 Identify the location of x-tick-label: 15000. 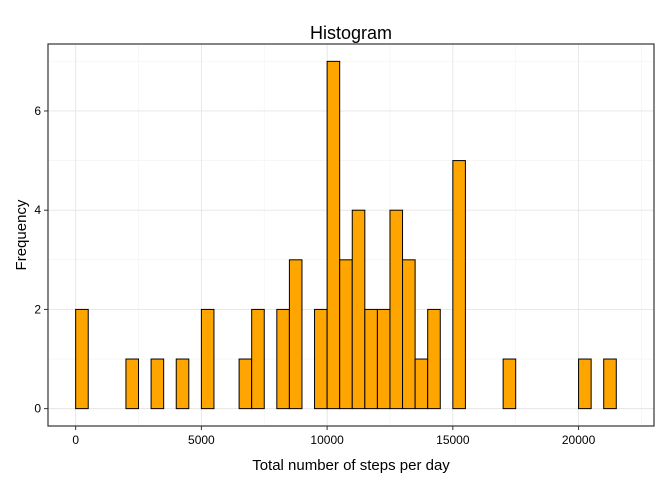
(453, 440).